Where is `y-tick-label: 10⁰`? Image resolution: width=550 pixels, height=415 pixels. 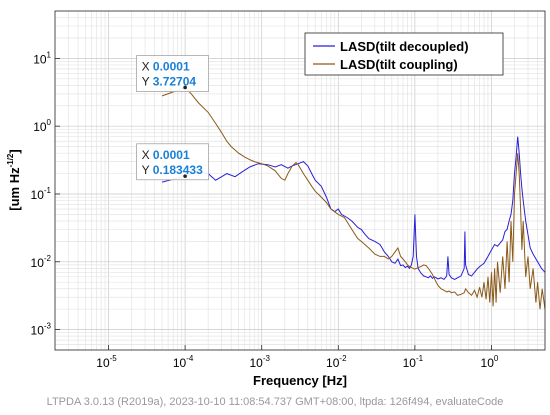 y-tick-label: 10⁰ is located at coordinates (42, 126).